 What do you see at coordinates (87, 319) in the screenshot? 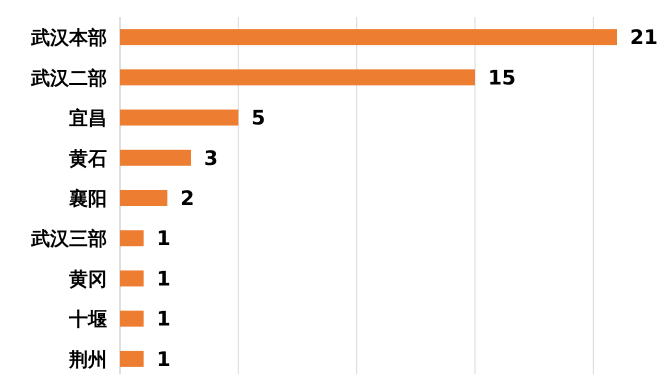
I see `y-tick-label: 十堰` at bounding box center [87, 319].